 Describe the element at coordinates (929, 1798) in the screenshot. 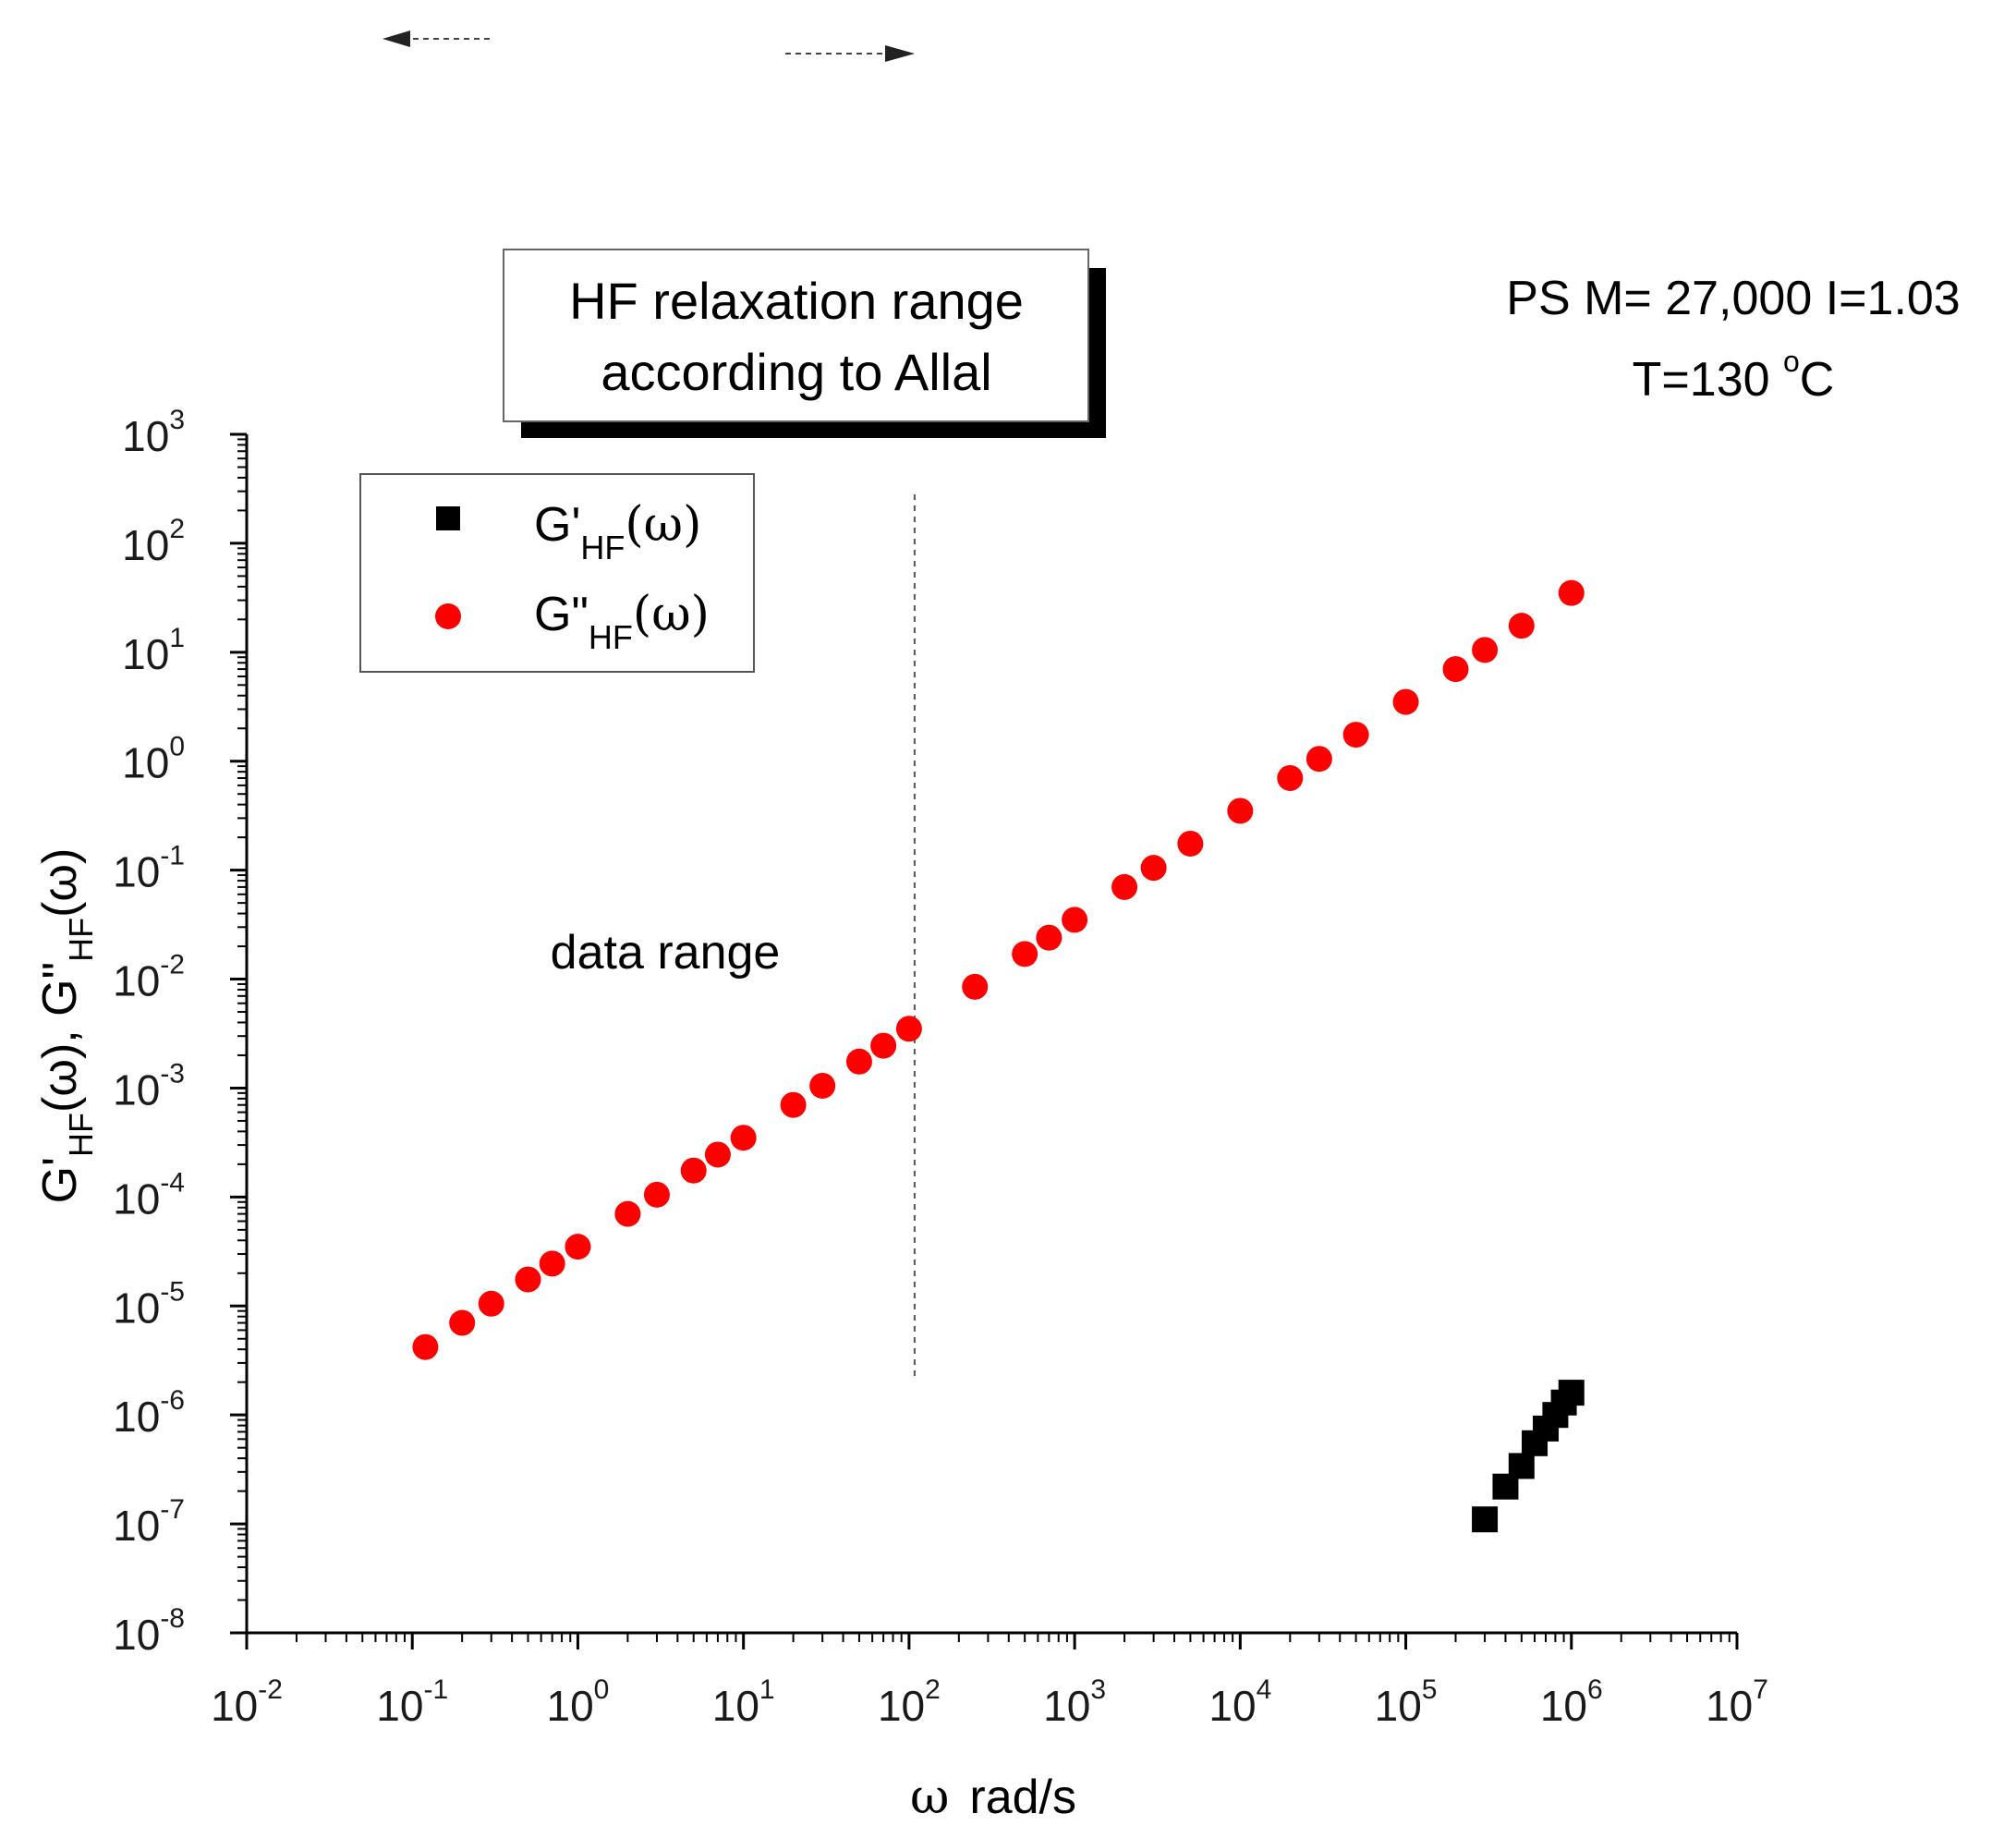

I see `x-axis-symbol: ω` at that location.